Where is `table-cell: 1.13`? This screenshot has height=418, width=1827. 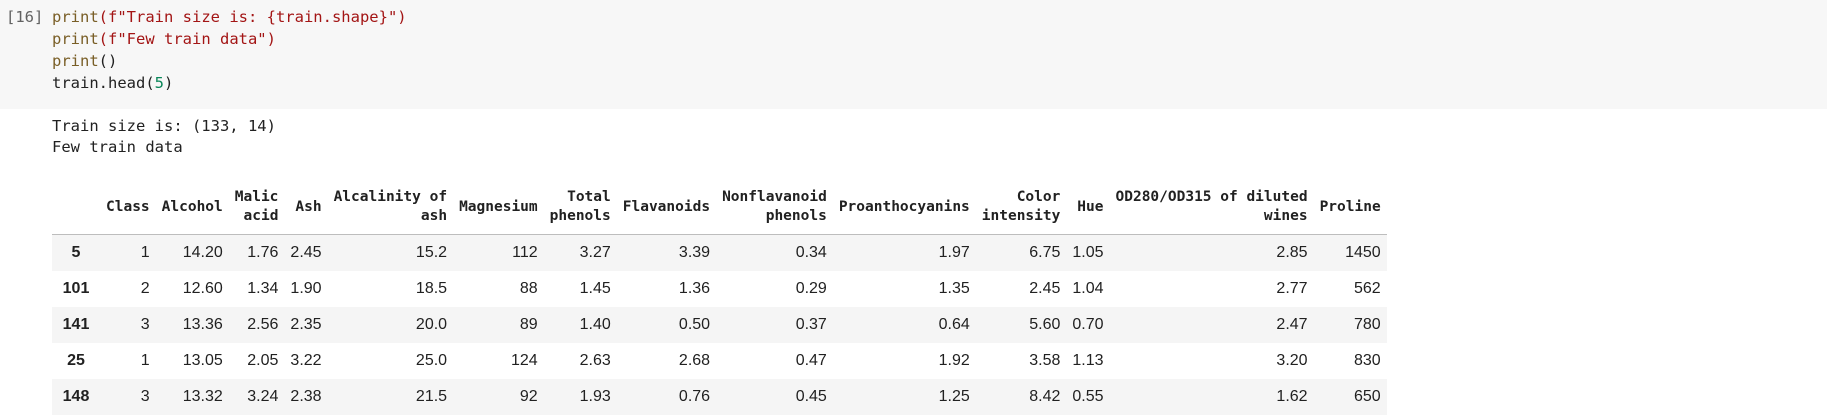
table-cell: 1.13 is located at coordinates (1088, 361).